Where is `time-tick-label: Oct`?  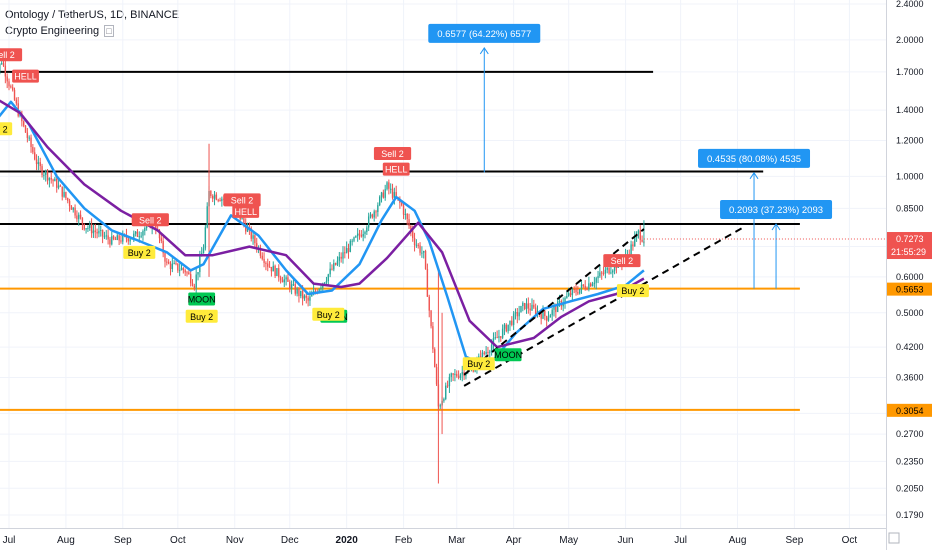
time-tick-label: Oct is located at coordinates (850, 540).